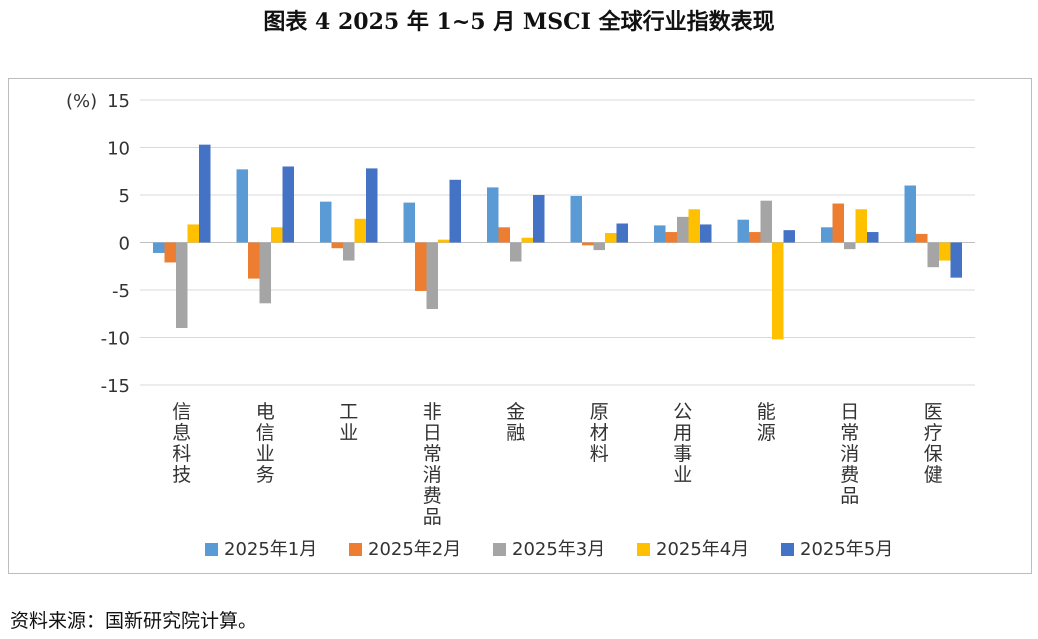 The height and width of the screenshot is (639, 1038). What do you see at coordinates (933, 454) in the screenshot?
I see `x-tick-label: 保` at bounding box center [933, 454].